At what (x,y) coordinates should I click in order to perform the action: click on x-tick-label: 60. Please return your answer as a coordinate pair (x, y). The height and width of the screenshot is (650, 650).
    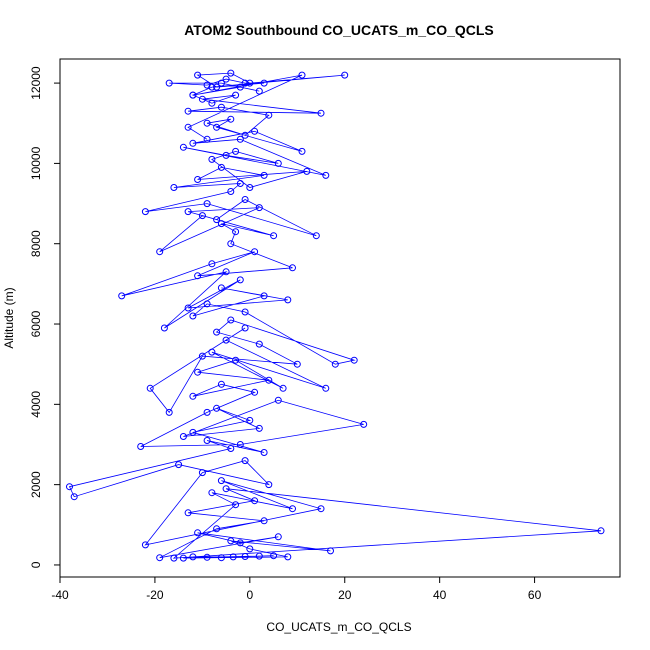
    Looking at the image, I should click on (535, 595).